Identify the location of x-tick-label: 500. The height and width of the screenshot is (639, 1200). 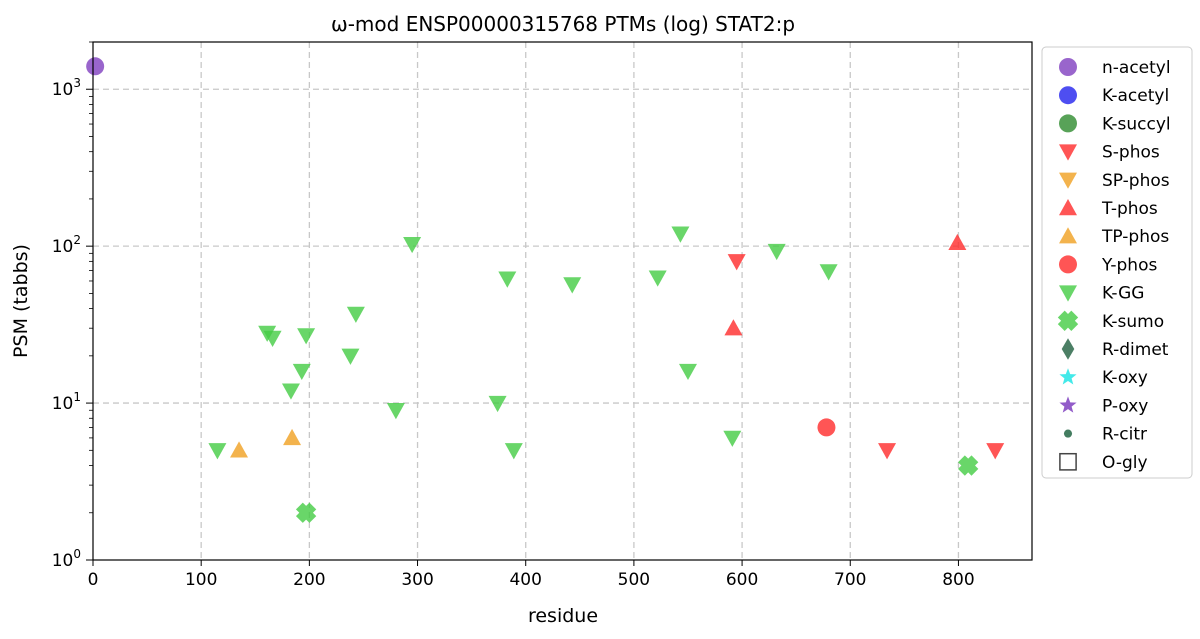
(634, 580).